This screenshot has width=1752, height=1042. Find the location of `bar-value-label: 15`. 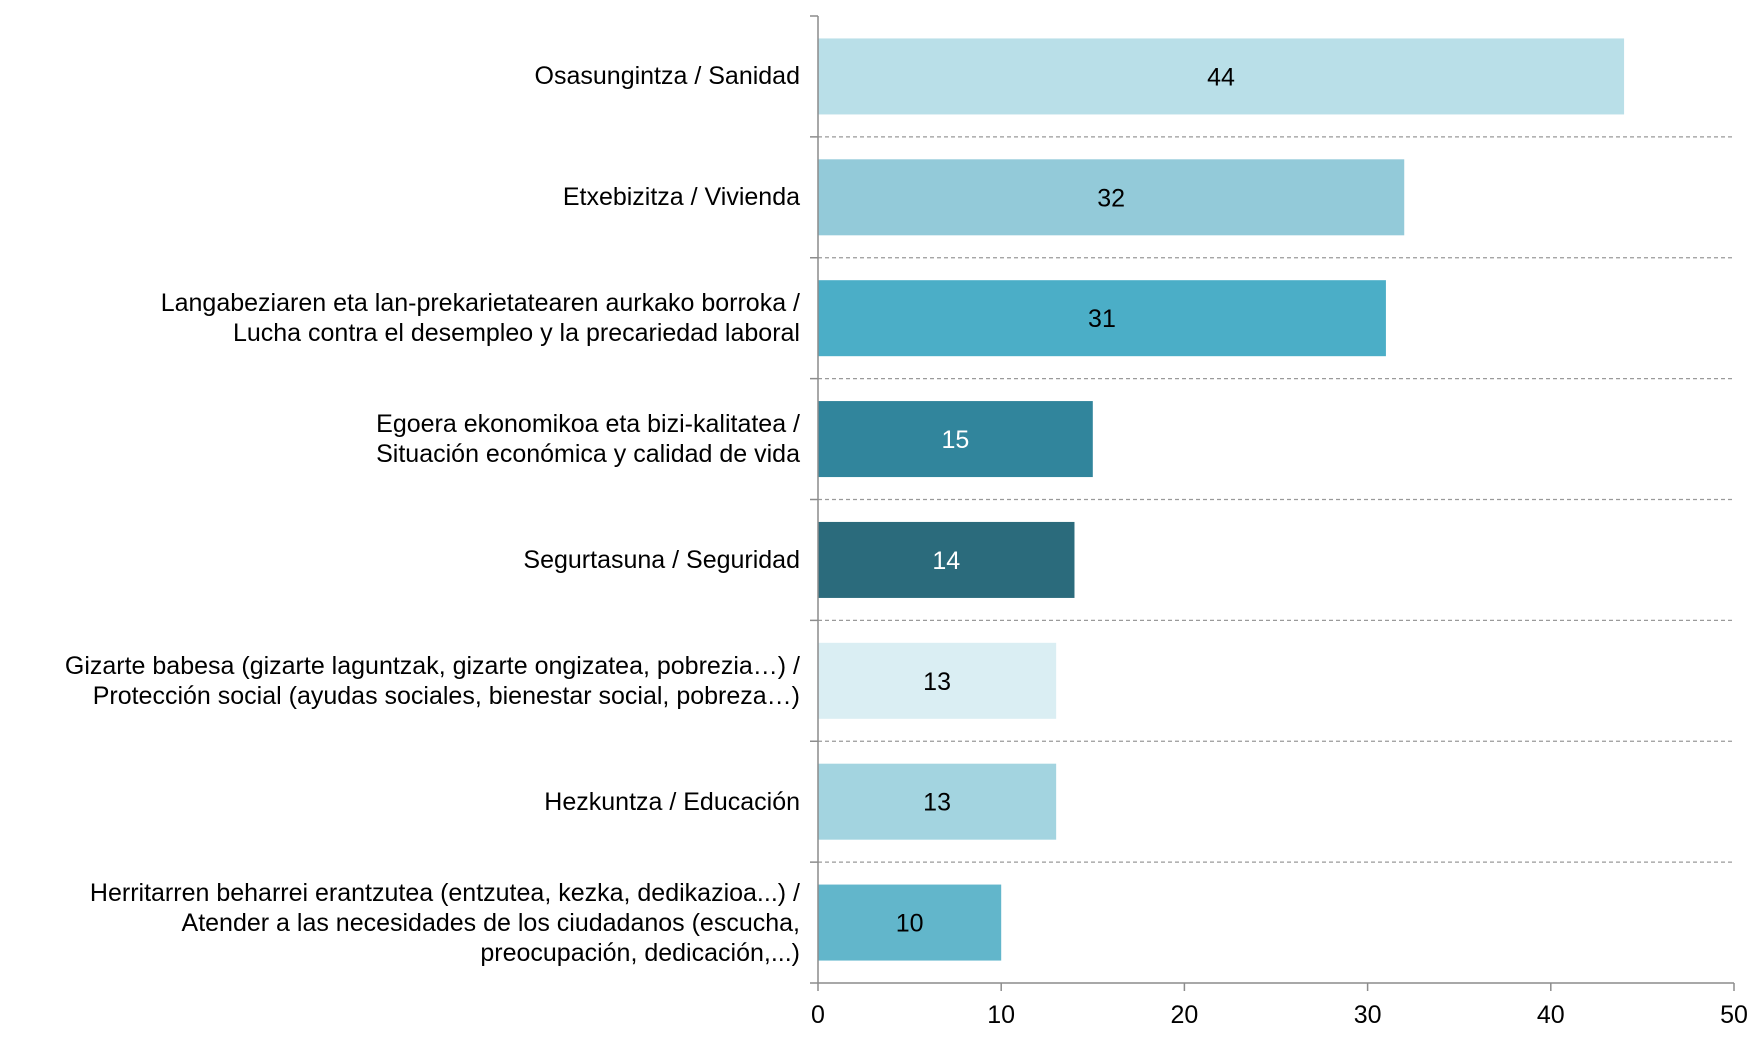

bar-value-label: 15 is located at coordinates (955, 440).